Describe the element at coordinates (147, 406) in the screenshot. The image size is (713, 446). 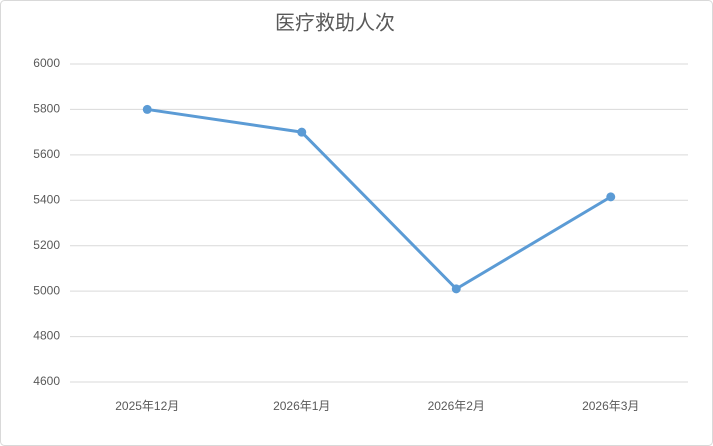
I see `x-tick-label: 2025年12月` at that location.